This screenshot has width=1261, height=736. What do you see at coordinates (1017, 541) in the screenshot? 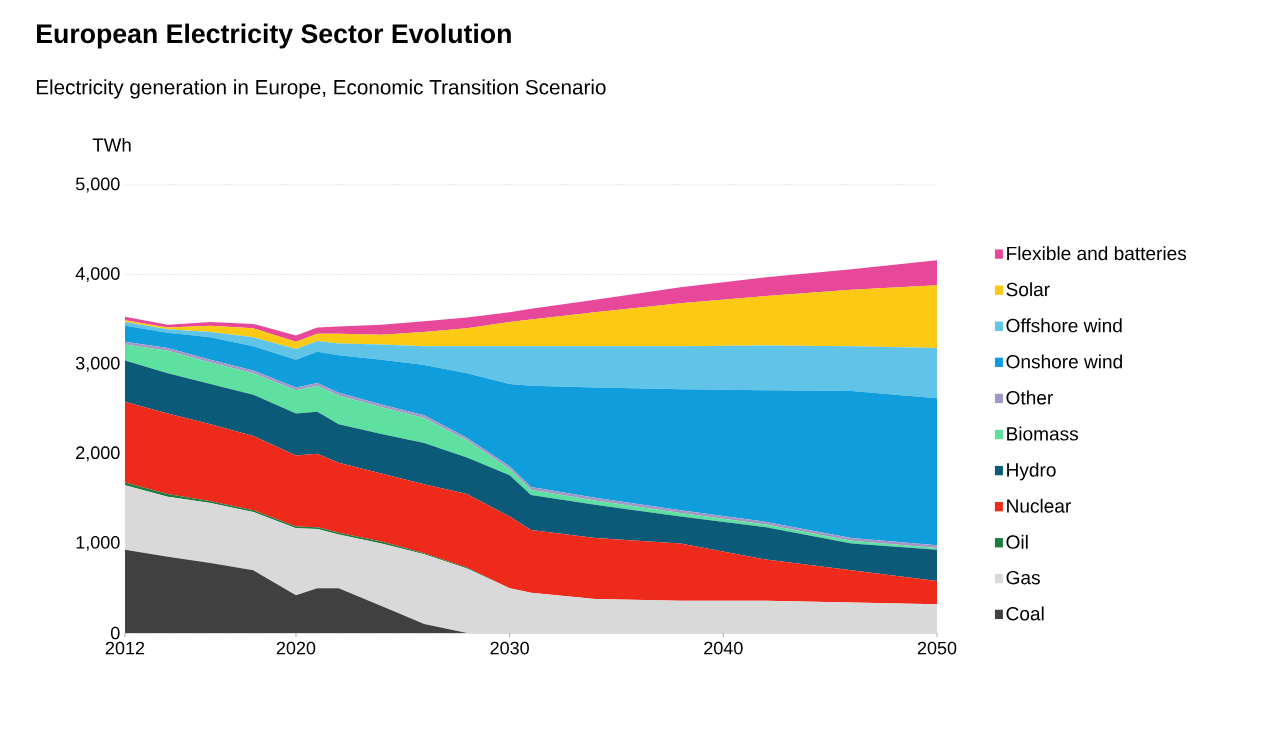
I see `legend-label: Oil` at bounding box center [1017, 541].